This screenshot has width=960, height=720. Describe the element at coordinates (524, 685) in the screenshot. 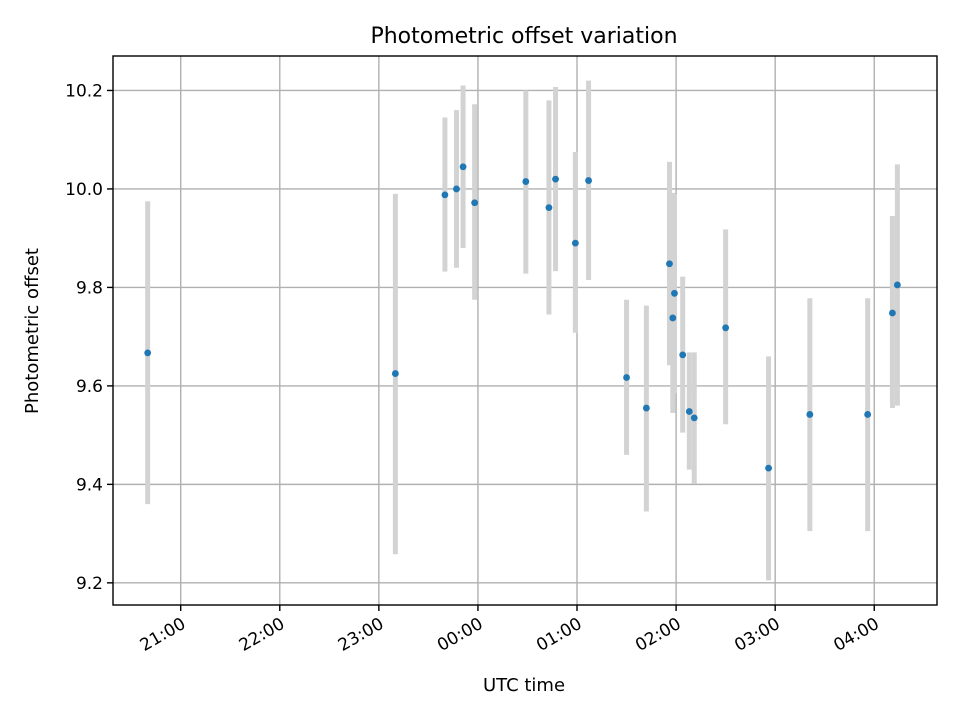

I see `x-axis-label: UTC time` at that location.